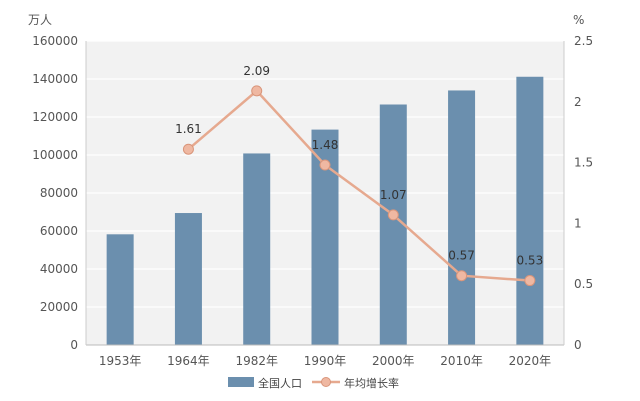 The height and width of the screenshot is (401, 640). Describe the element at coordinates (326, 382) in the screenshot. I see `legend-swatch-growth-marker` at that location.